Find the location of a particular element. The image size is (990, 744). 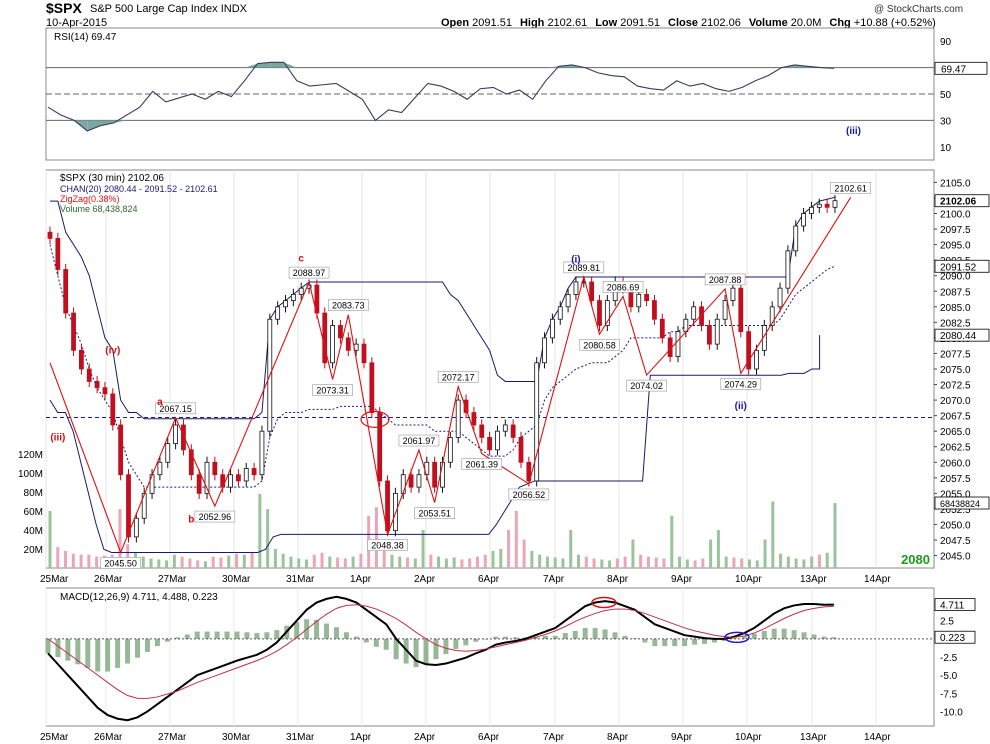

price-tick-label: 2097.5 is located at coordinates (955, 230).